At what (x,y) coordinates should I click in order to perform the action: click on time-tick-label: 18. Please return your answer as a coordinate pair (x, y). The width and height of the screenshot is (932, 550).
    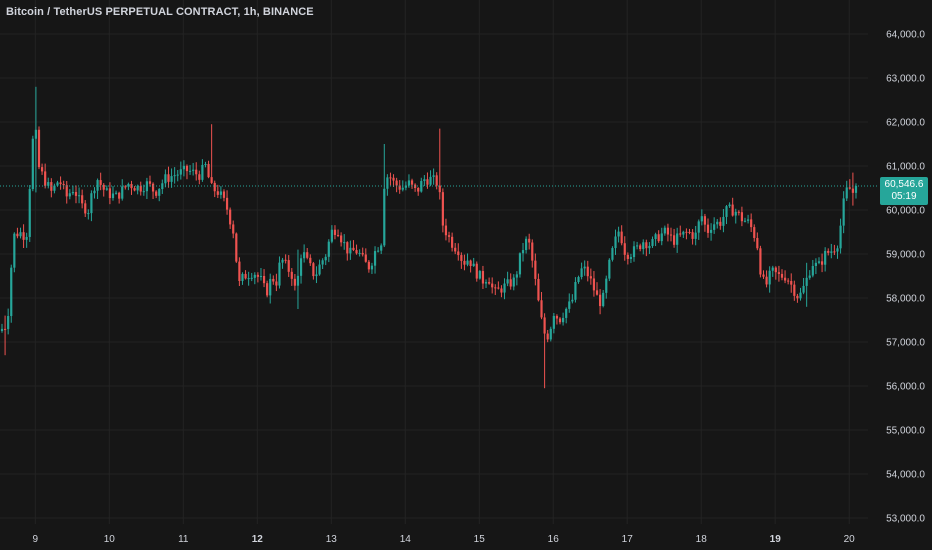
    Looking at the image, I should click on (702, 539).